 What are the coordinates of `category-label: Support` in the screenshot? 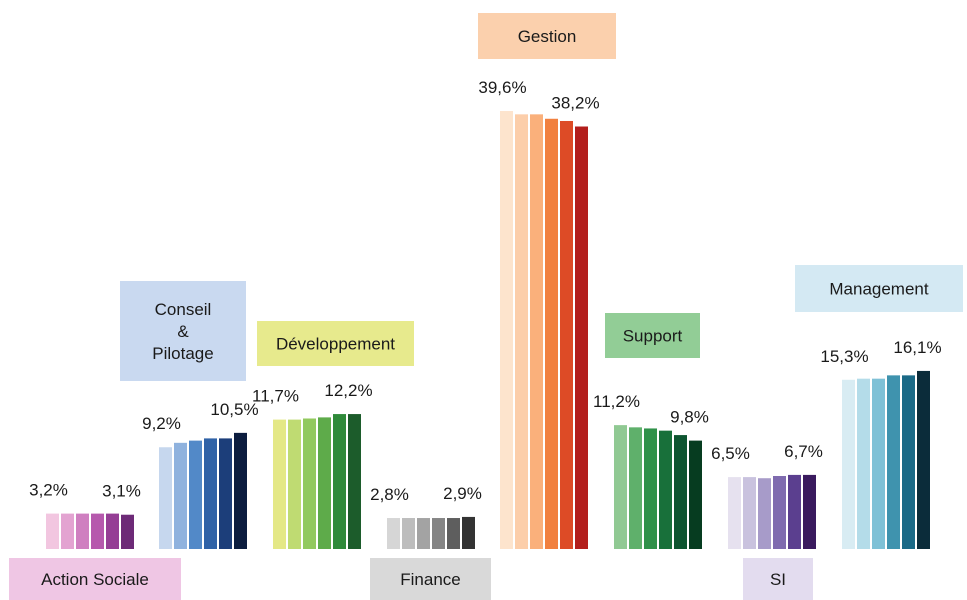 It's located at (653, 336).